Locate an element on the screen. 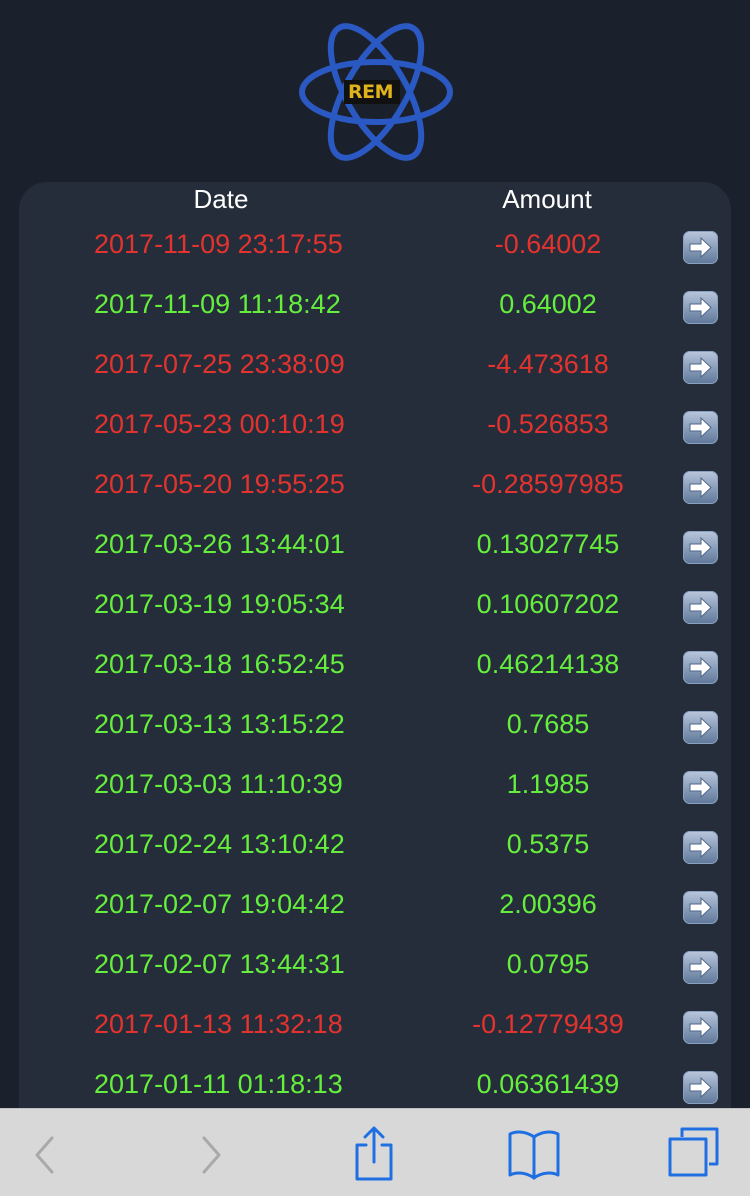 The width and height of the screenshot is (750, 1196). amount-column-header: Amount is located at coordinates (547, 199).